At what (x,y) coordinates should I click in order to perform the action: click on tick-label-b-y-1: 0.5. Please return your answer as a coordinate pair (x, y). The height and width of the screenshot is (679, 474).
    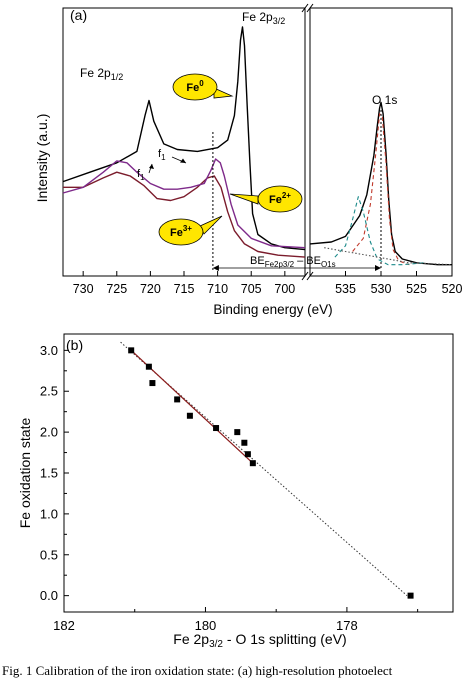
    Looking at the image, I should click on (49, 554).